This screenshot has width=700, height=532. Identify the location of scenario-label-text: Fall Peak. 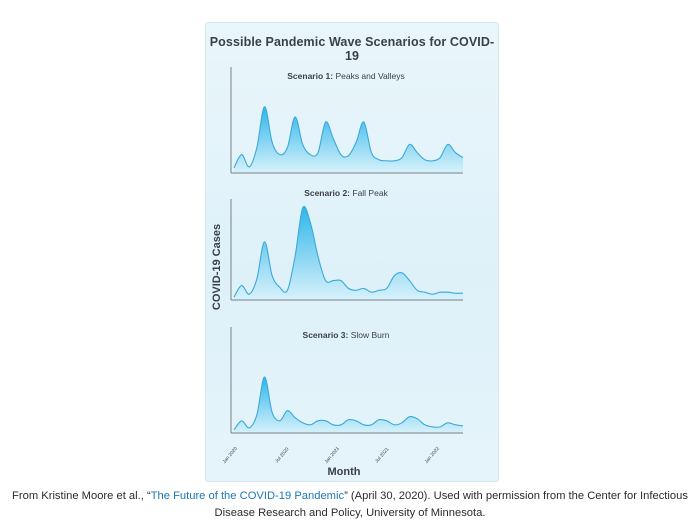
(369, 193).